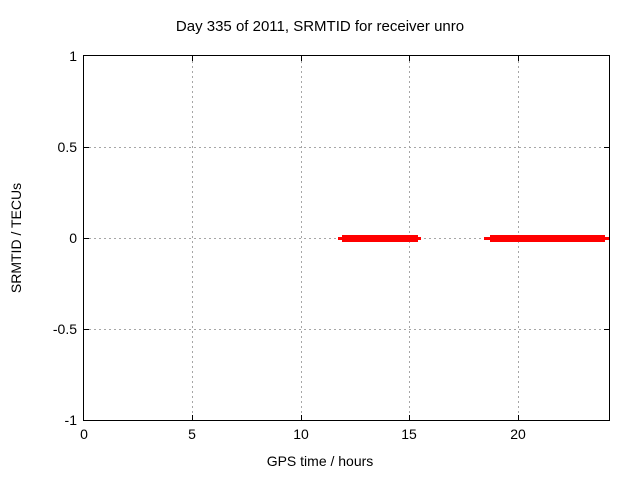  I want to click on y-tick-label: -0.5, so click(64, 329).